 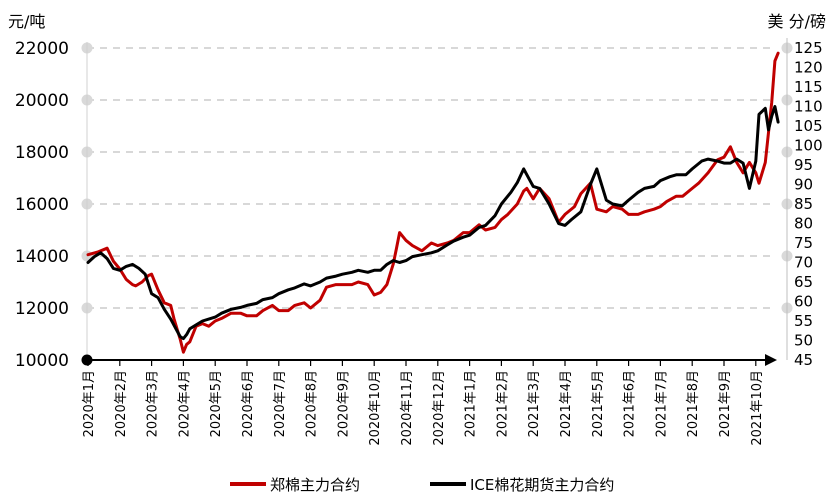 What do you see at coordinates (803, 224) in the screenshot?
I see `y2-tick-label: 80` at bounding box center [803, 224].